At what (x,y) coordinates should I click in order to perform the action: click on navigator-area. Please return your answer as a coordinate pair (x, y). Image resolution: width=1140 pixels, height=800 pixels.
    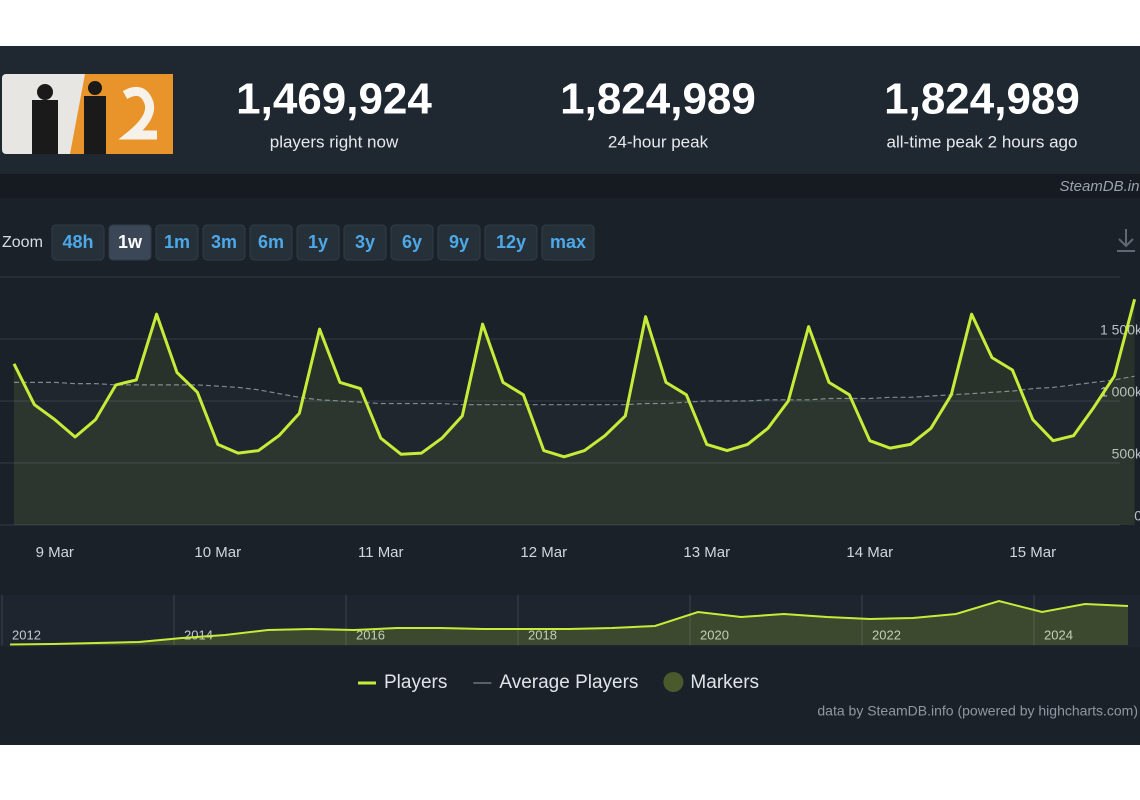
    Looking at the image, I should click on (569, 623).